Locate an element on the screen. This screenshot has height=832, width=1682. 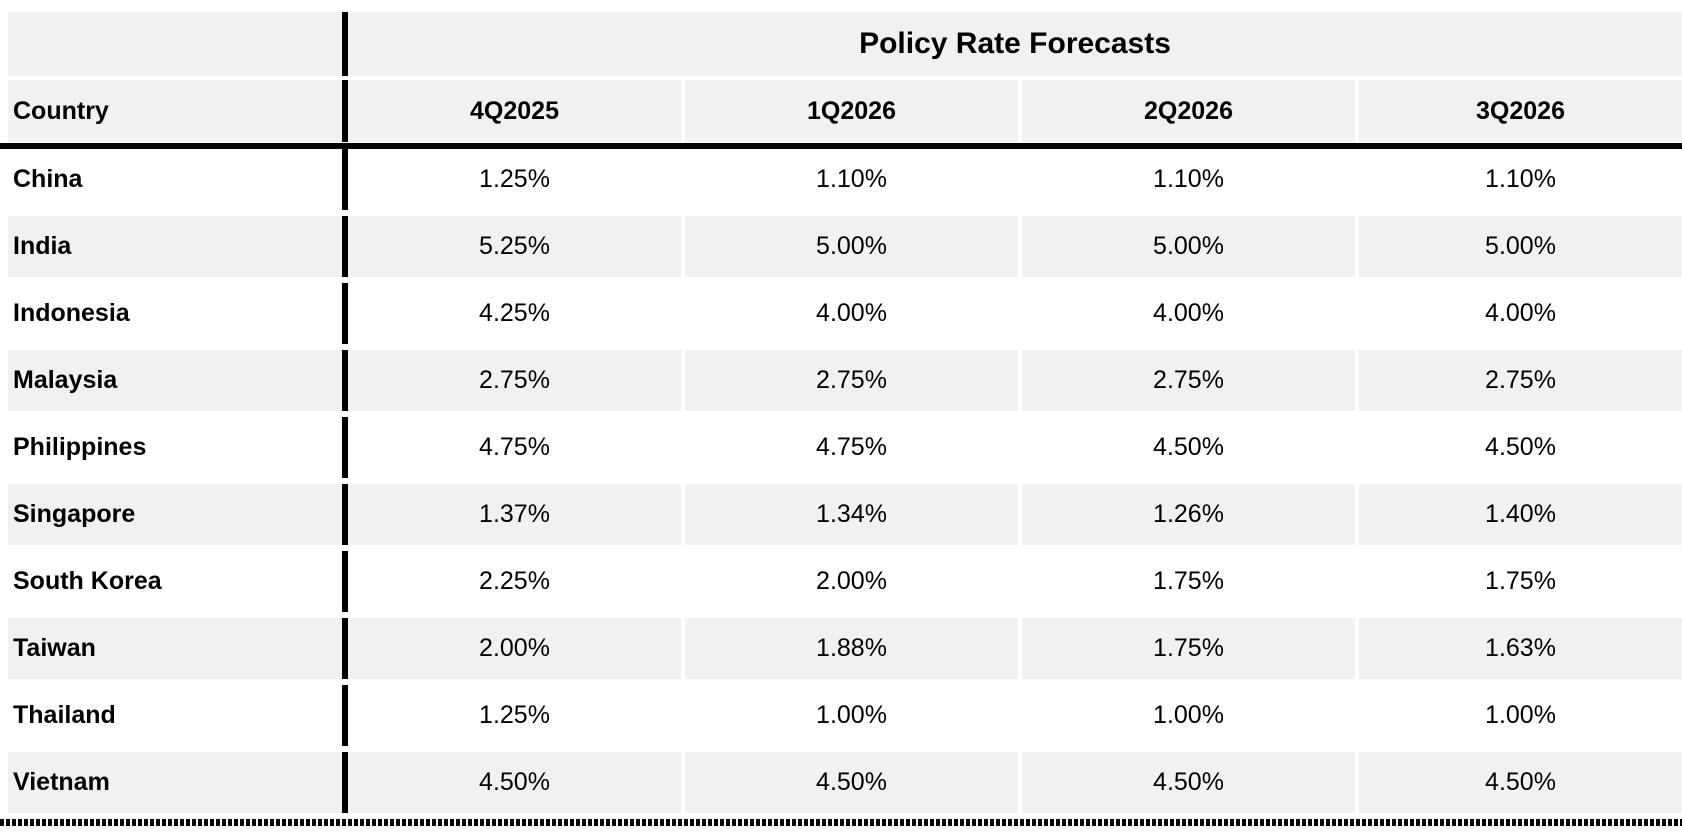
rate-cell: 1.37% is located at coordinates (511, 514).